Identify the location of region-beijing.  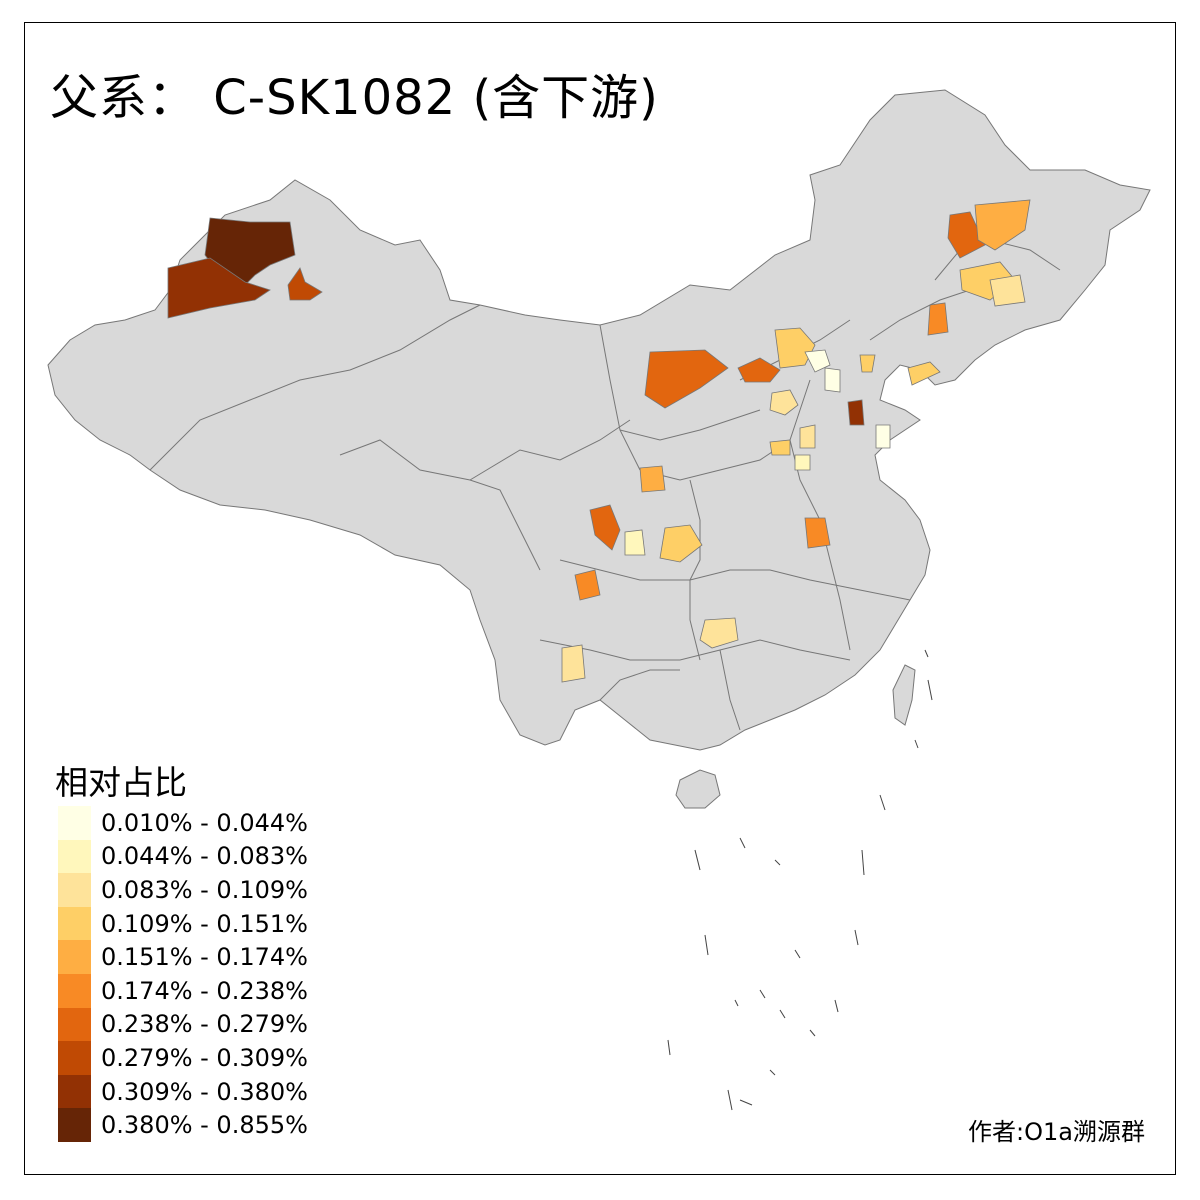
(817, 361).